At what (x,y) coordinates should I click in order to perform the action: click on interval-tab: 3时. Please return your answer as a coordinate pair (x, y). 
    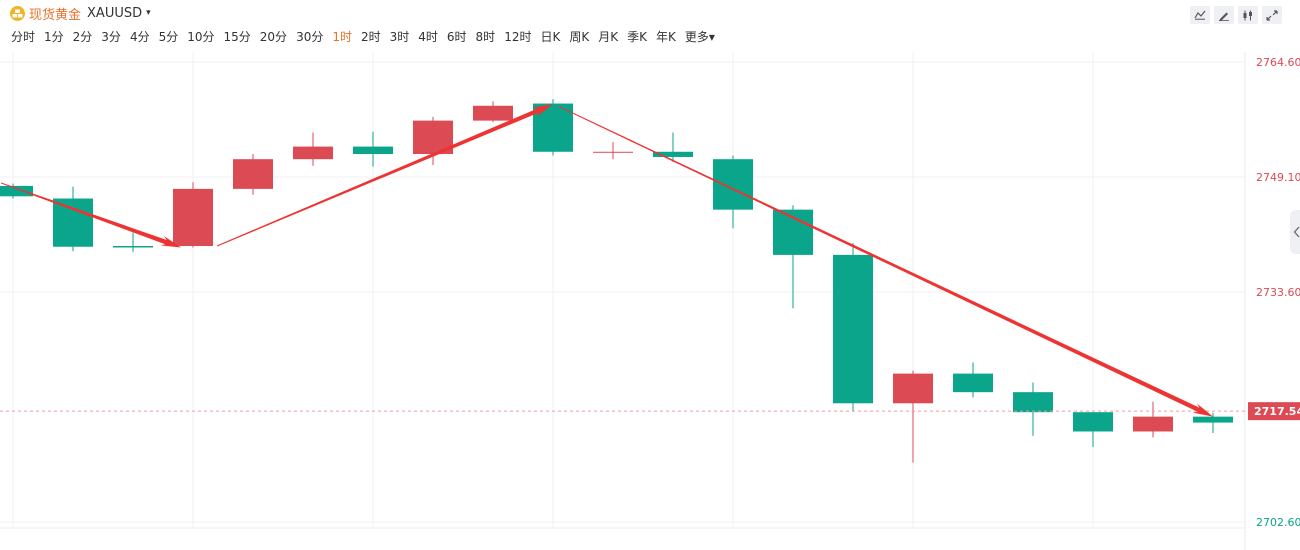
    Looking at the image, I should click on (399, 37).